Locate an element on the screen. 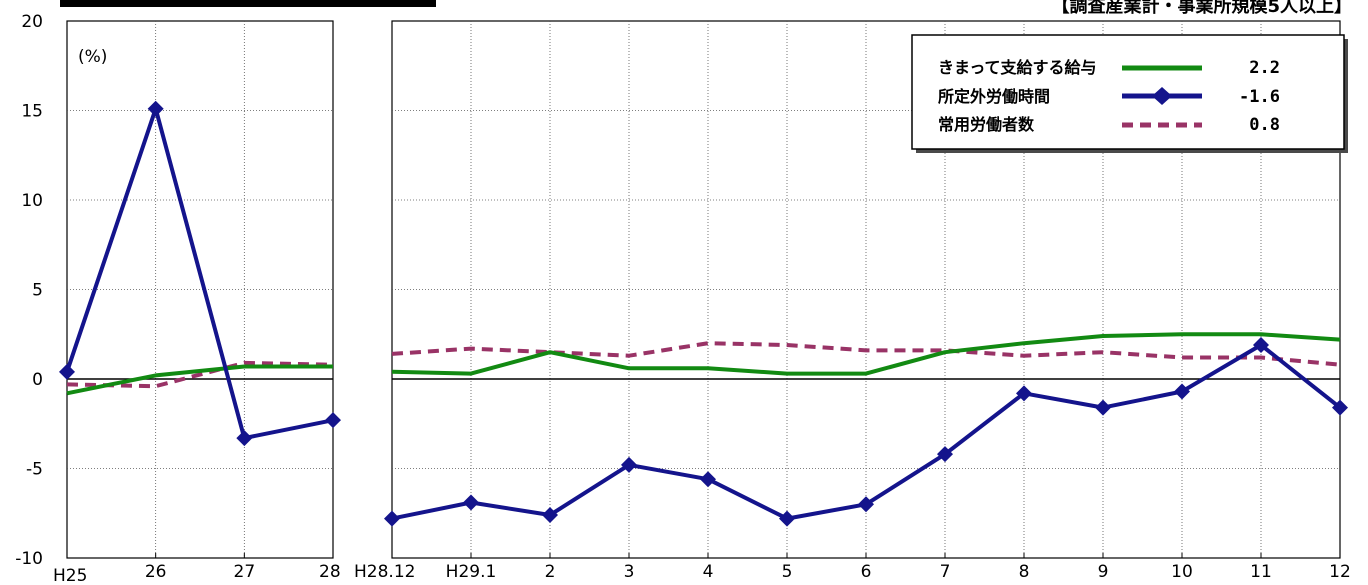 The height and width of the screenshot is (585, 1368). source-label: 【調査産業計・事業所規模5人以上】 is located at coordinates (1201, 8).